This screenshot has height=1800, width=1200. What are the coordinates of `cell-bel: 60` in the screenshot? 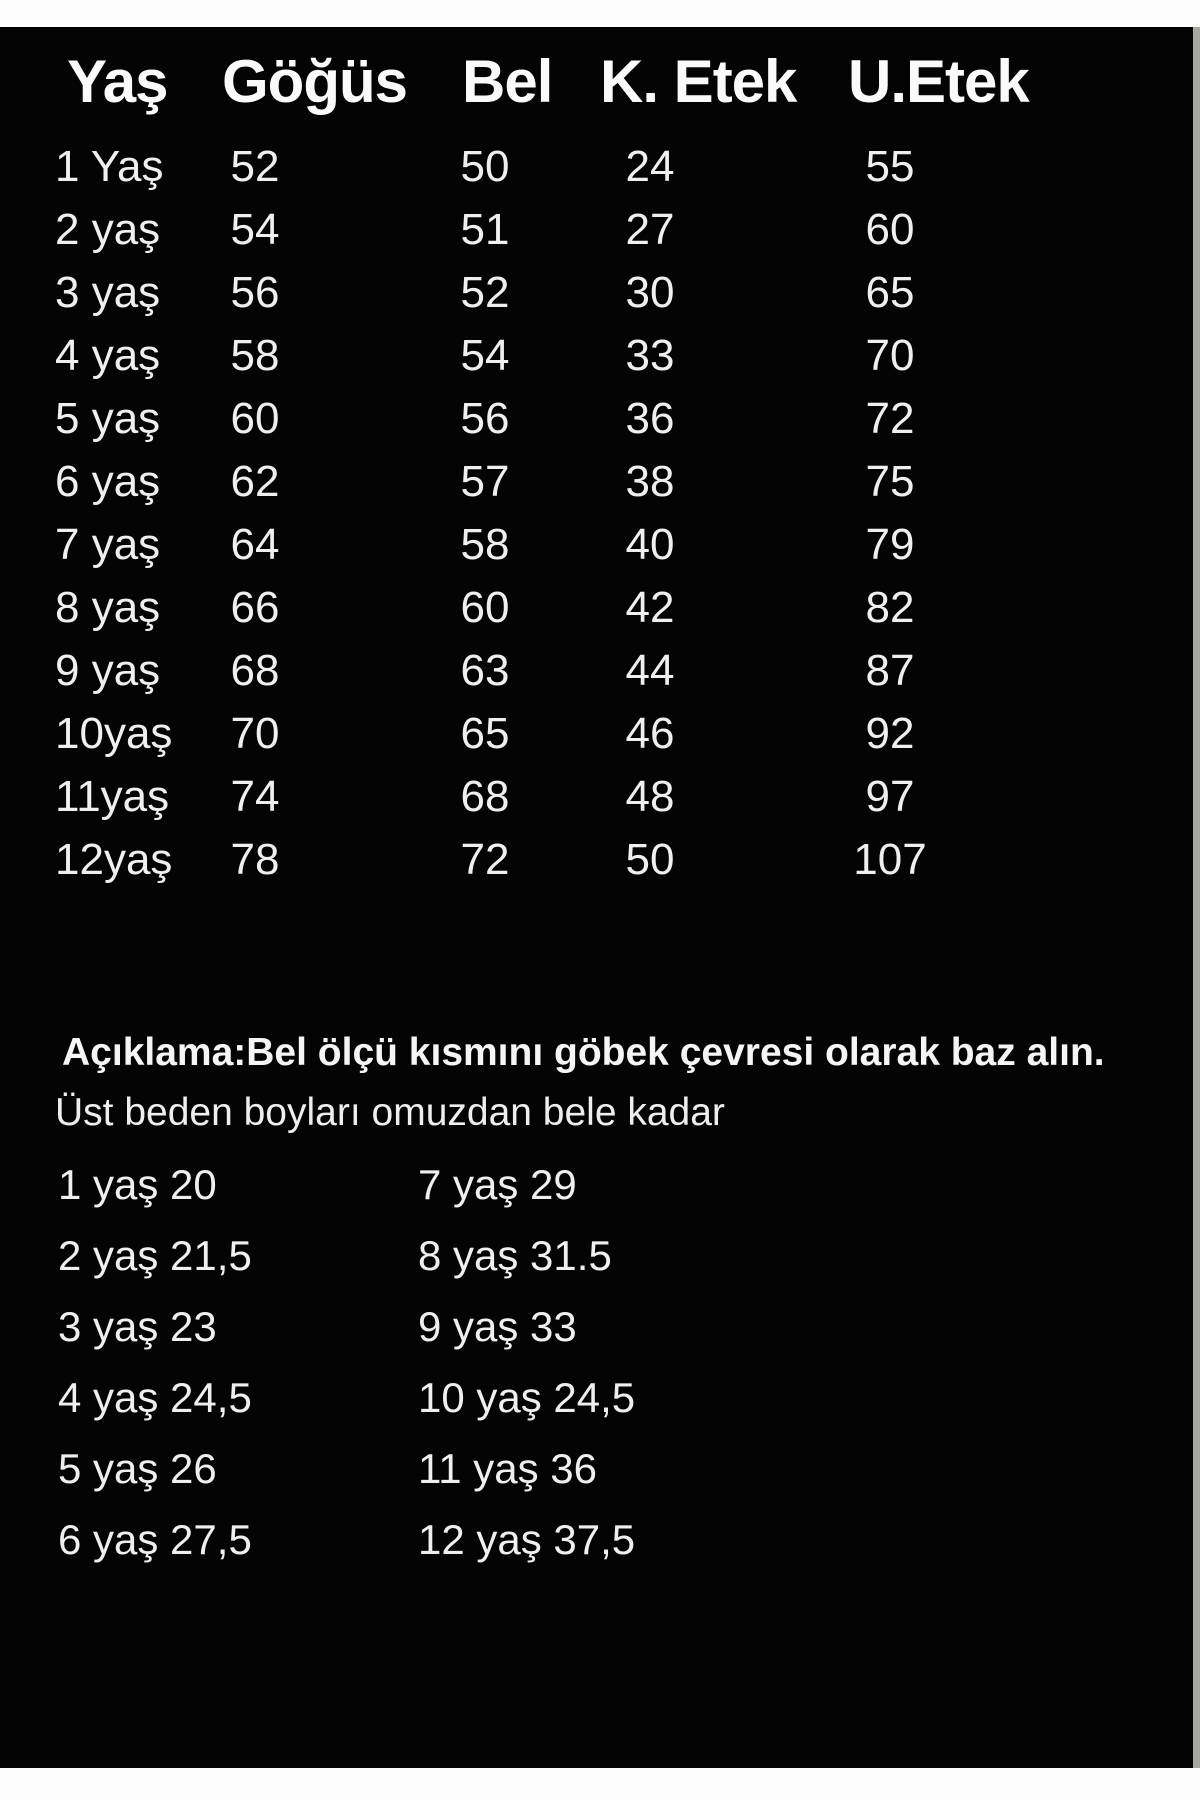 It's located at (485, 607).